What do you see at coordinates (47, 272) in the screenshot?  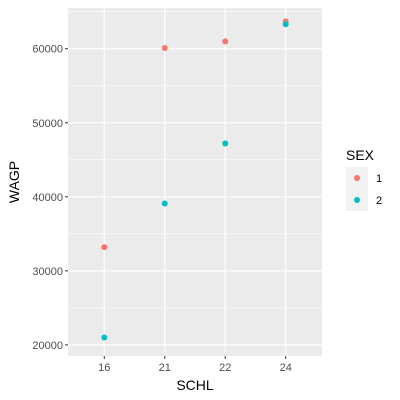 I see `y-tick-label: 30000` at bounding box center [47, 272].